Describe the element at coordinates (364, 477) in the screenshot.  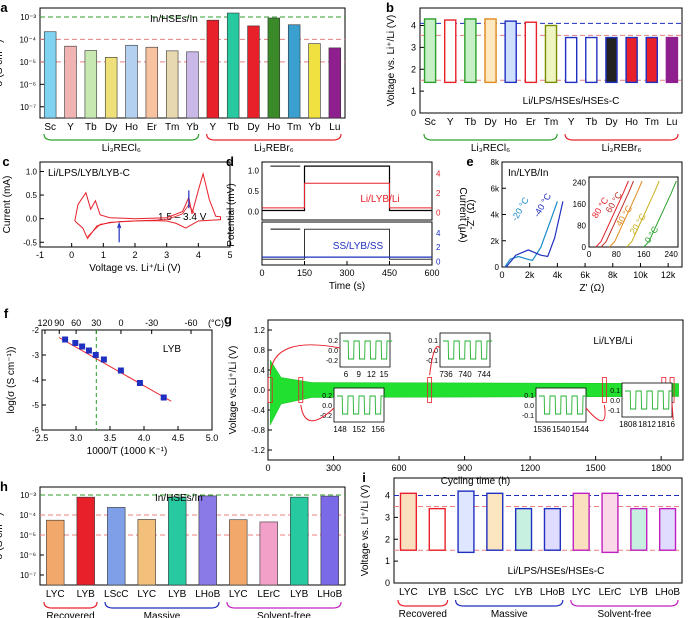
I see `panel-i-label: i` at that location.